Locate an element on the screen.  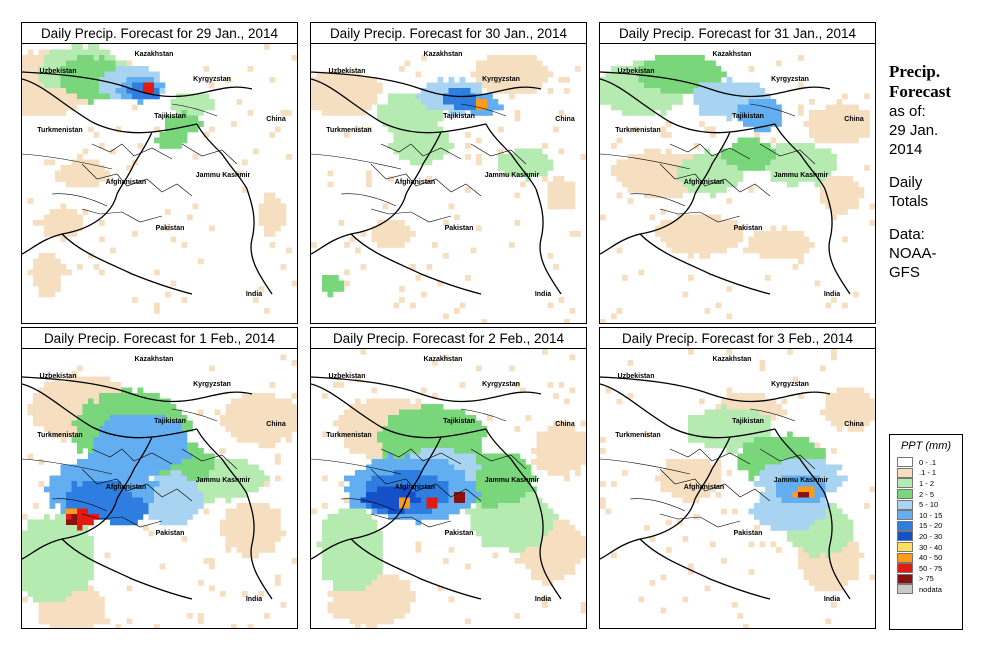
country-label-india: India is located at coordinates (543, 294).